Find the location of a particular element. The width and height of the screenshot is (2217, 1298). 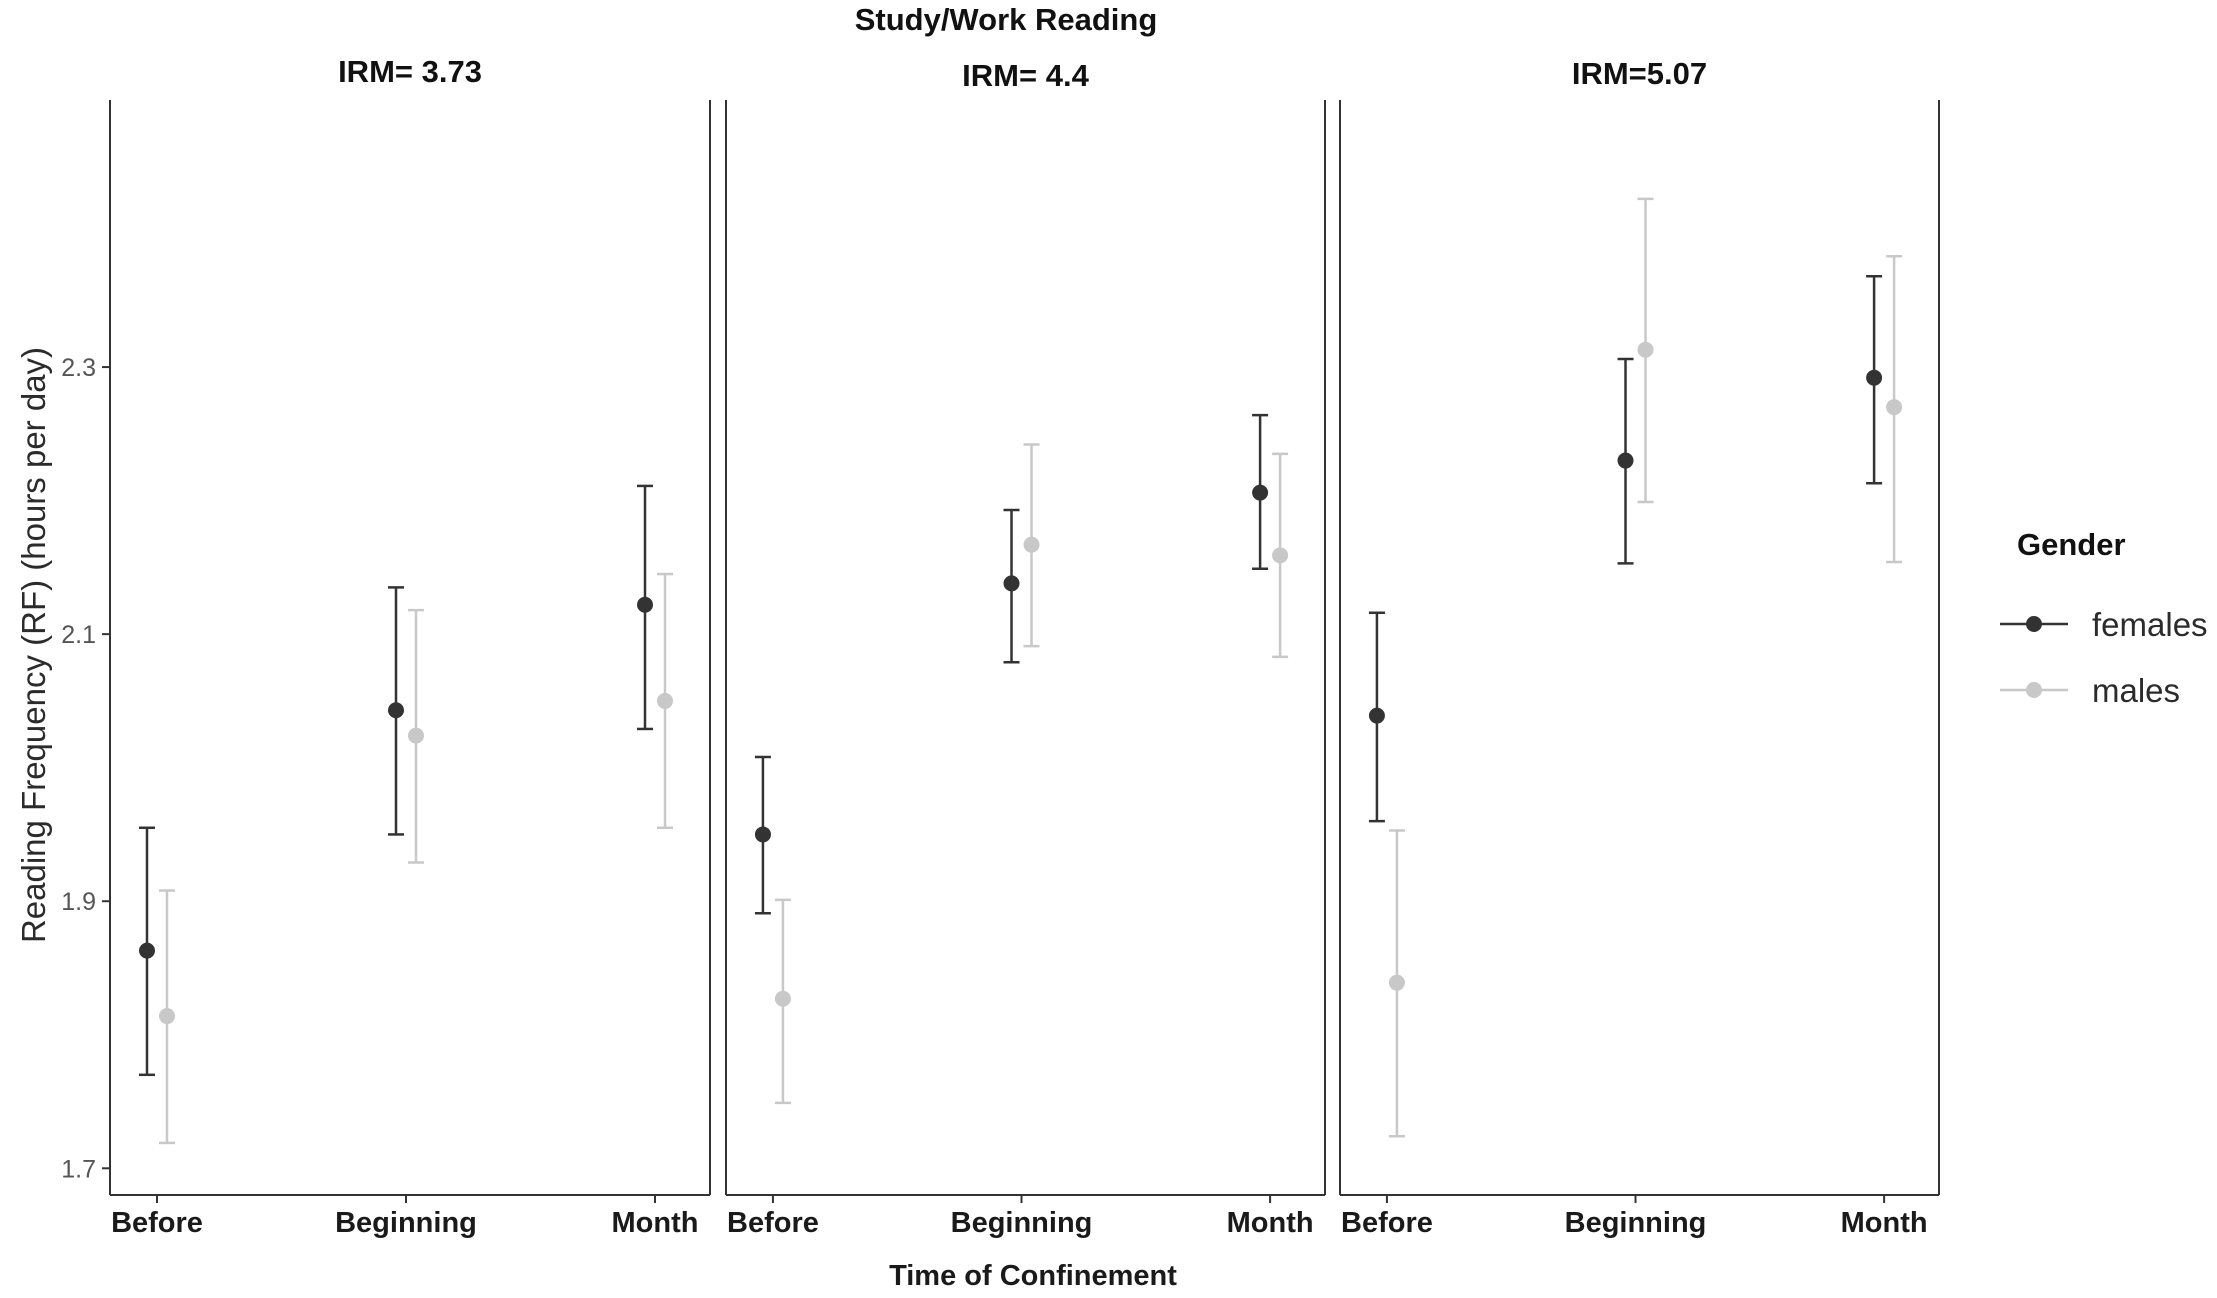

legend-item-females: females is located at coordinates (2104, 624).